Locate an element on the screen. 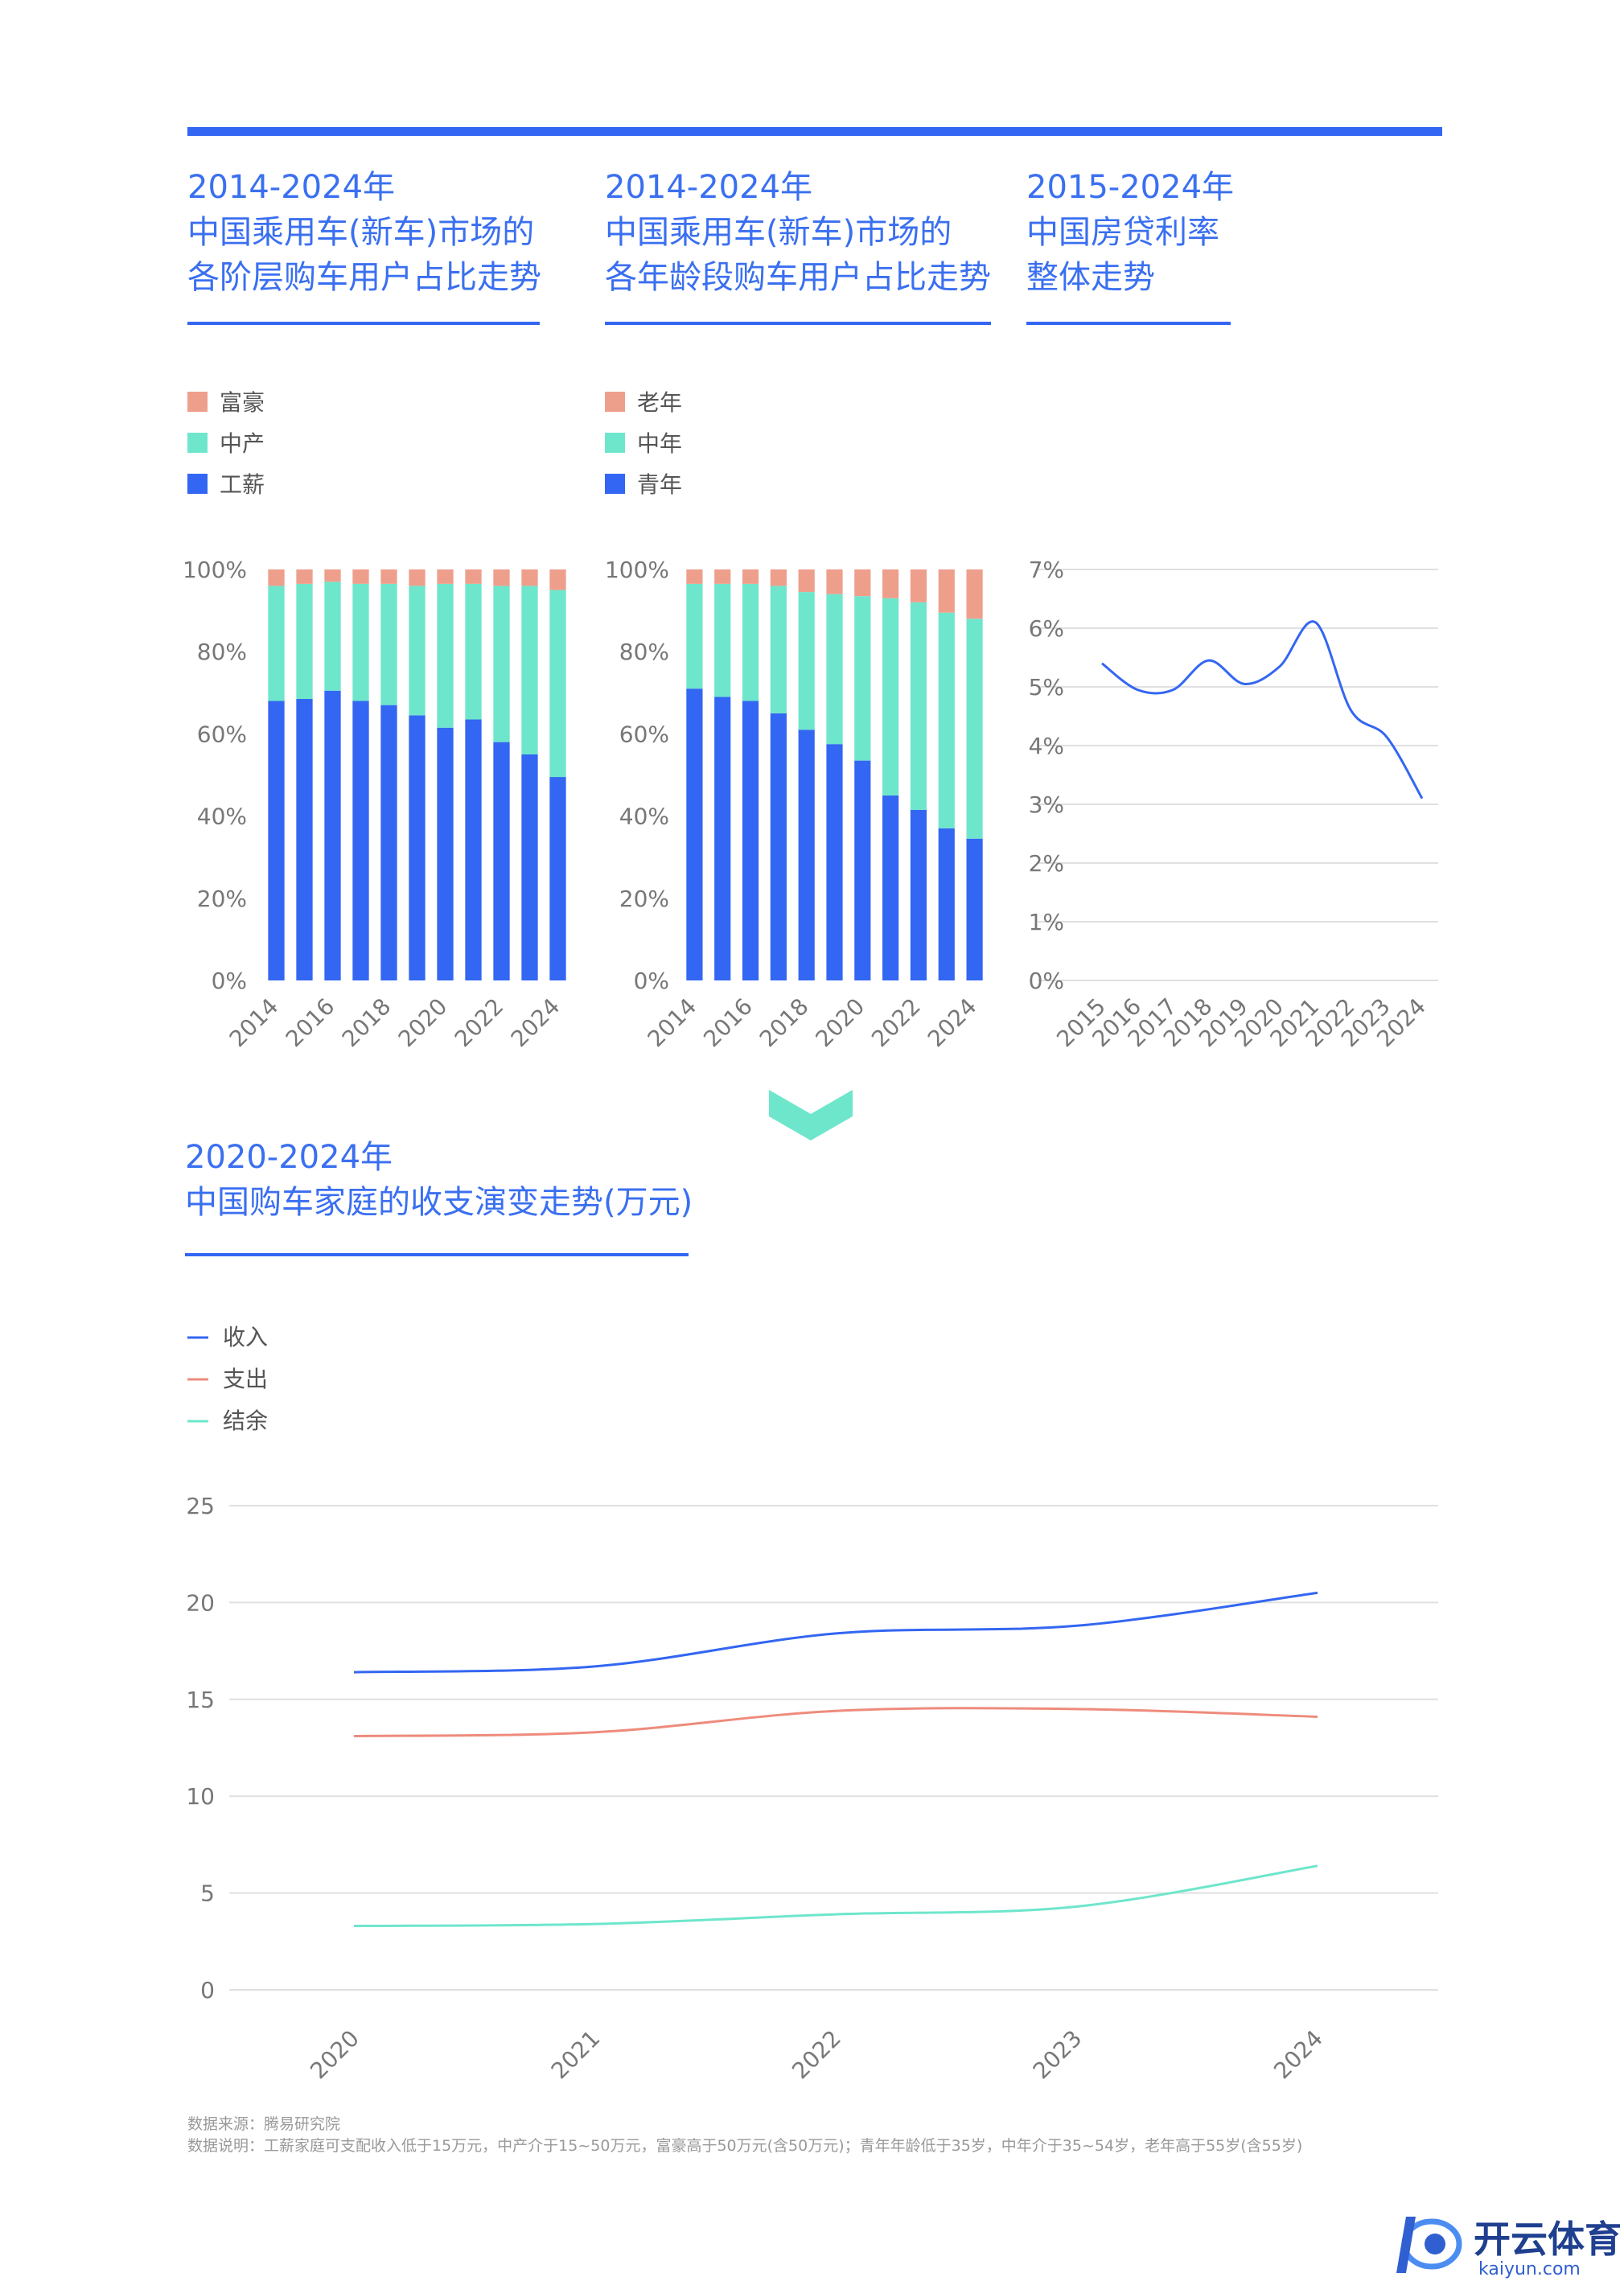 This screenshot has height=2281, width=1624. y-tick-label: 20 is located at coordinates (201, 1602).